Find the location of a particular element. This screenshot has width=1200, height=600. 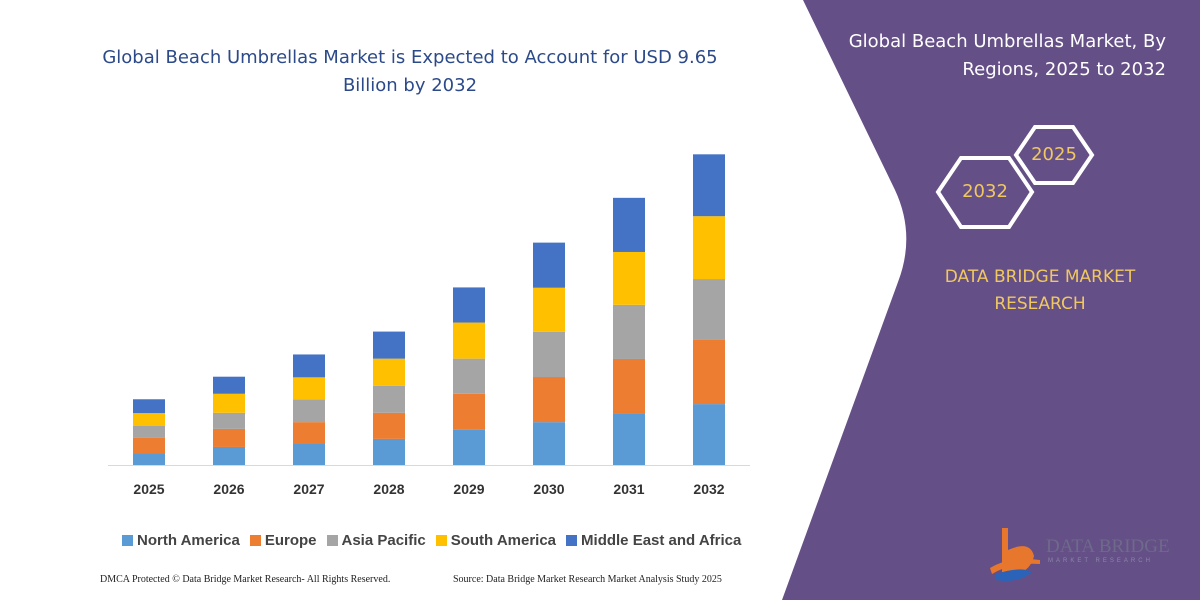

bar-segment-2027-asia-pacific is located at coordinates (309, 411).